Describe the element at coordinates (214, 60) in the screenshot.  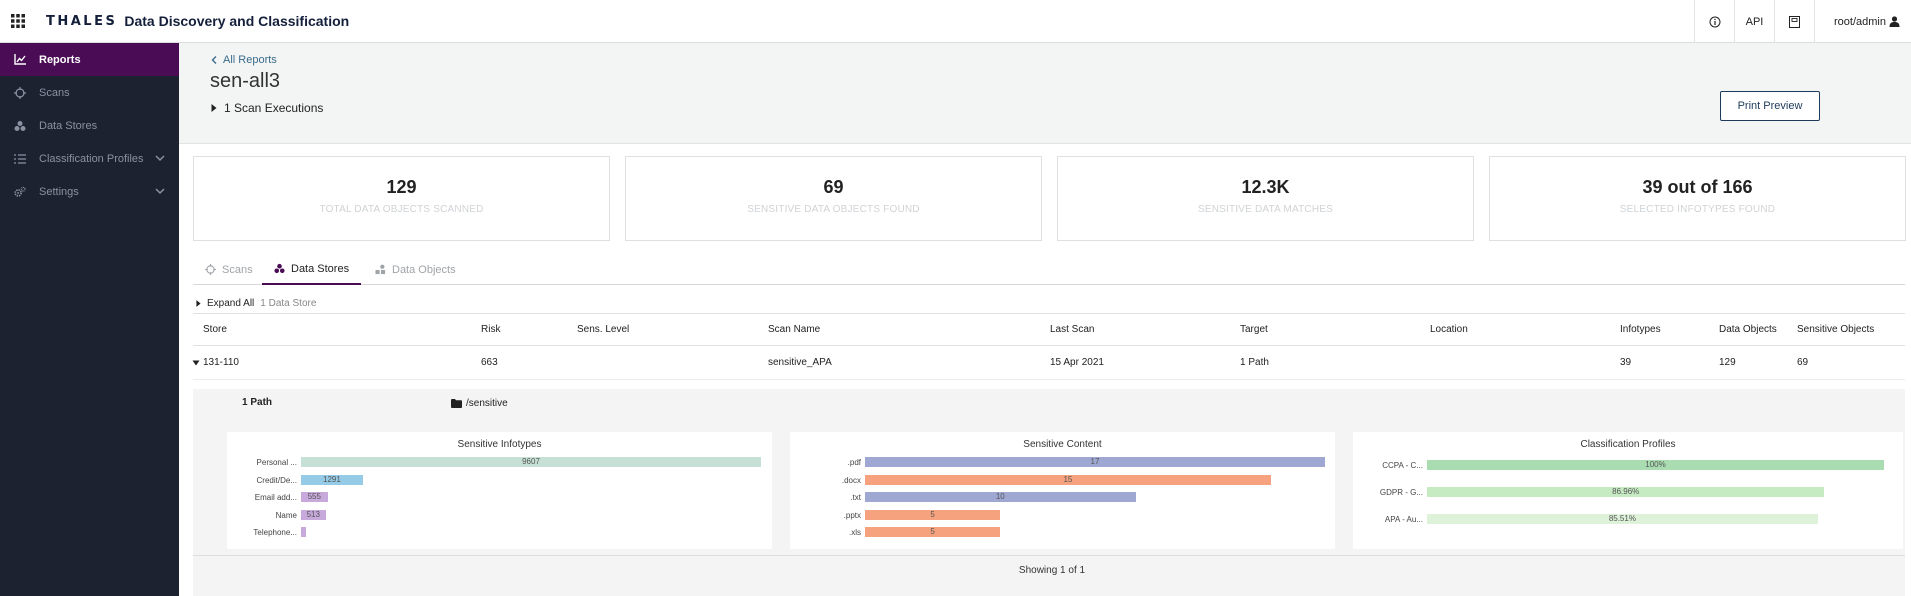
I see `chevron-left-icon` at that location.